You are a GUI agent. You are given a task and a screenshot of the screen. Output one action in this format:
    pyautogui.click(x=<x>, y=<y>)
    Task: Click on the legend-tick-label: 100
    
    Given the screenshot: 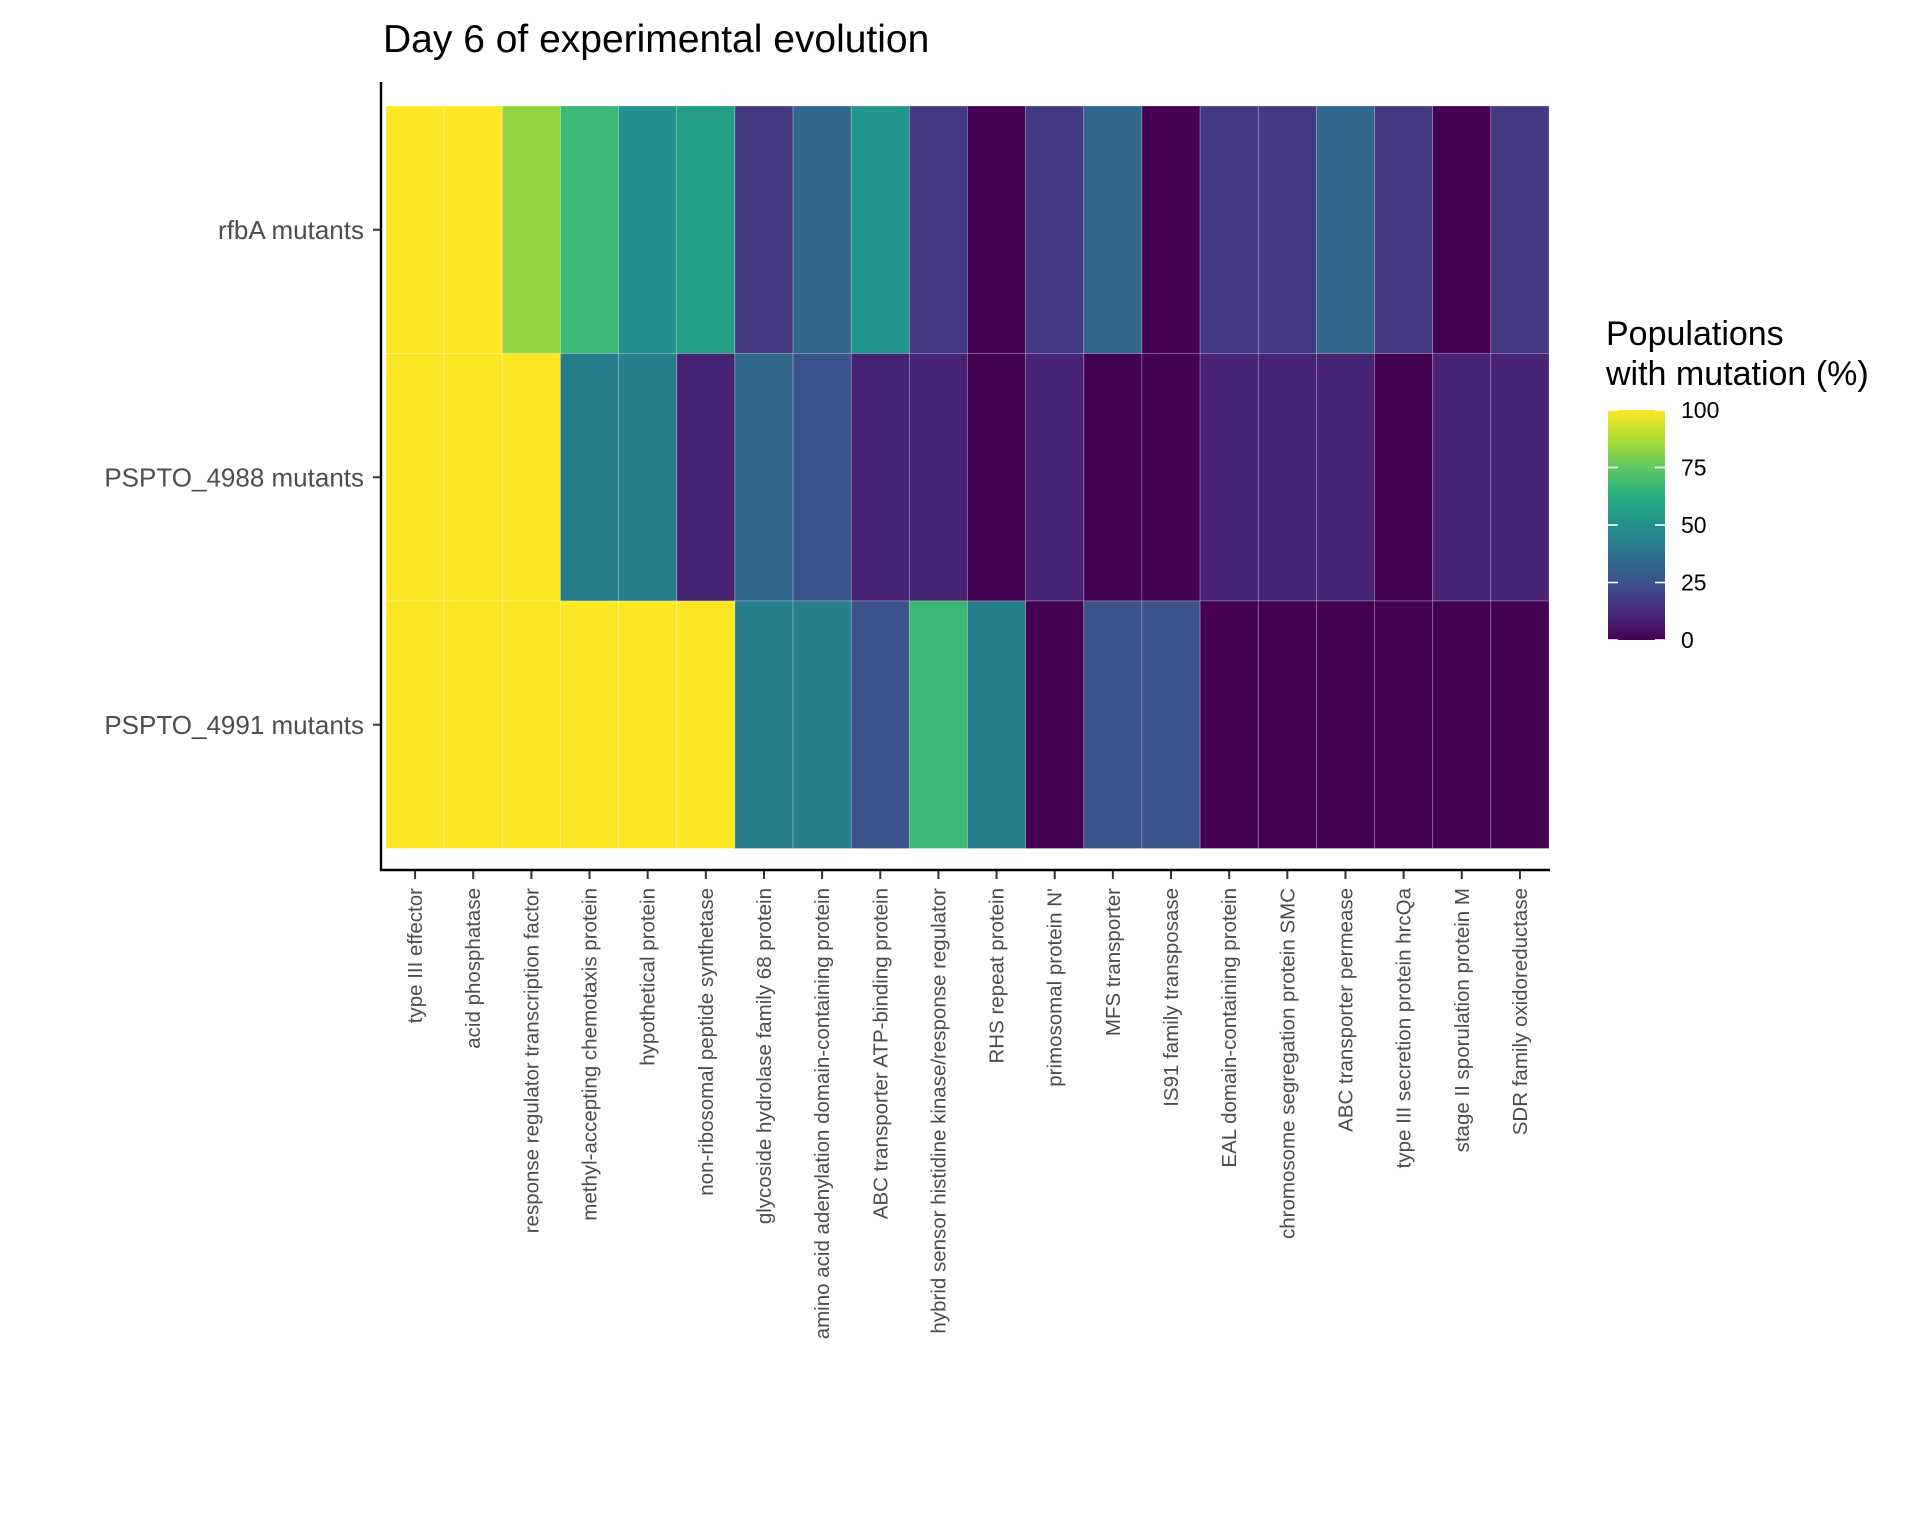 What is the action you would take?
    pyautogui.click(x=1700, y=410)
    